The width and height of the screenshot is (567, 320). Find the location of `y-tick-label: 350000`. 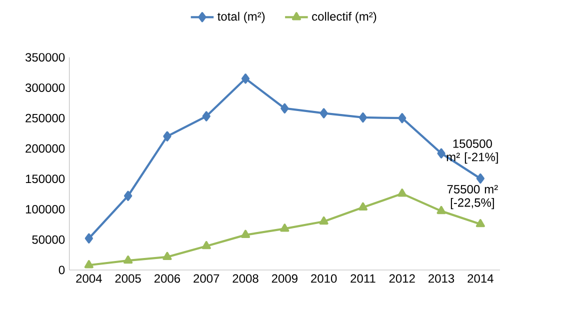

y-tick-label: 350000 is located at coordinates (45, 57).